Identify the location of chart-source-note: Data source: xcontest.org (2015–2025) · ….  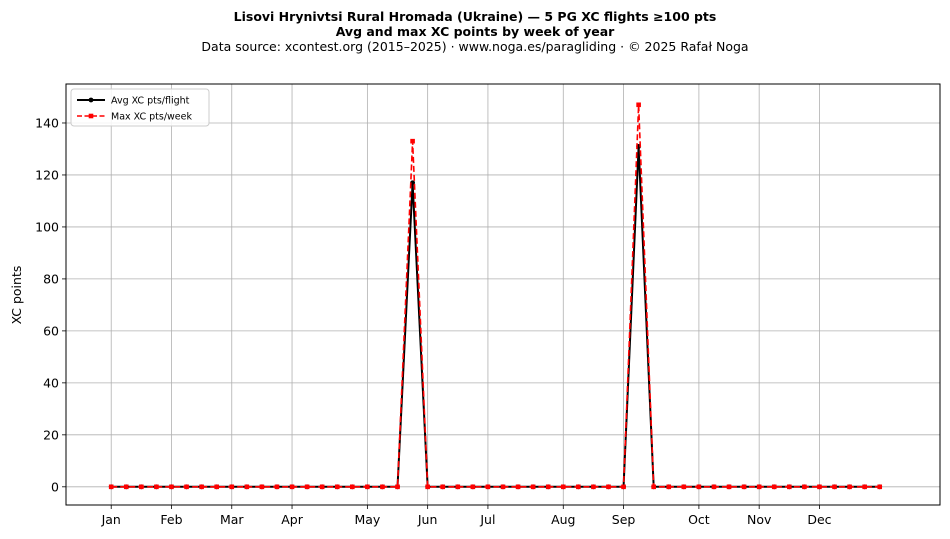
(475, 46).